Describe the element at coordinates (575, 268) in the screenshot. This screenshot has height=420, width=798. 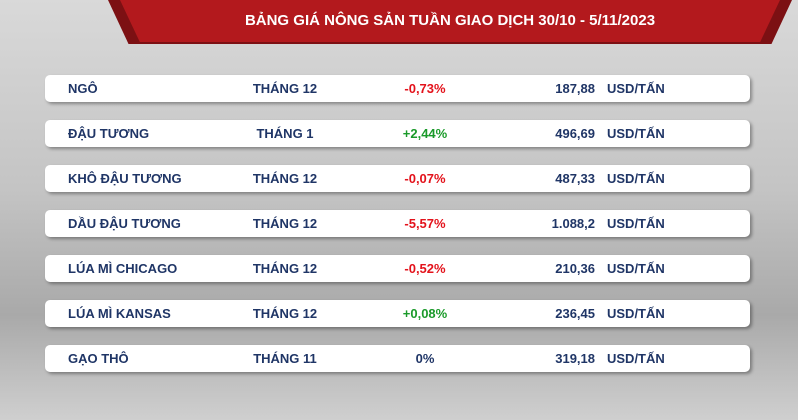
I see `price: 210,36` at that location.